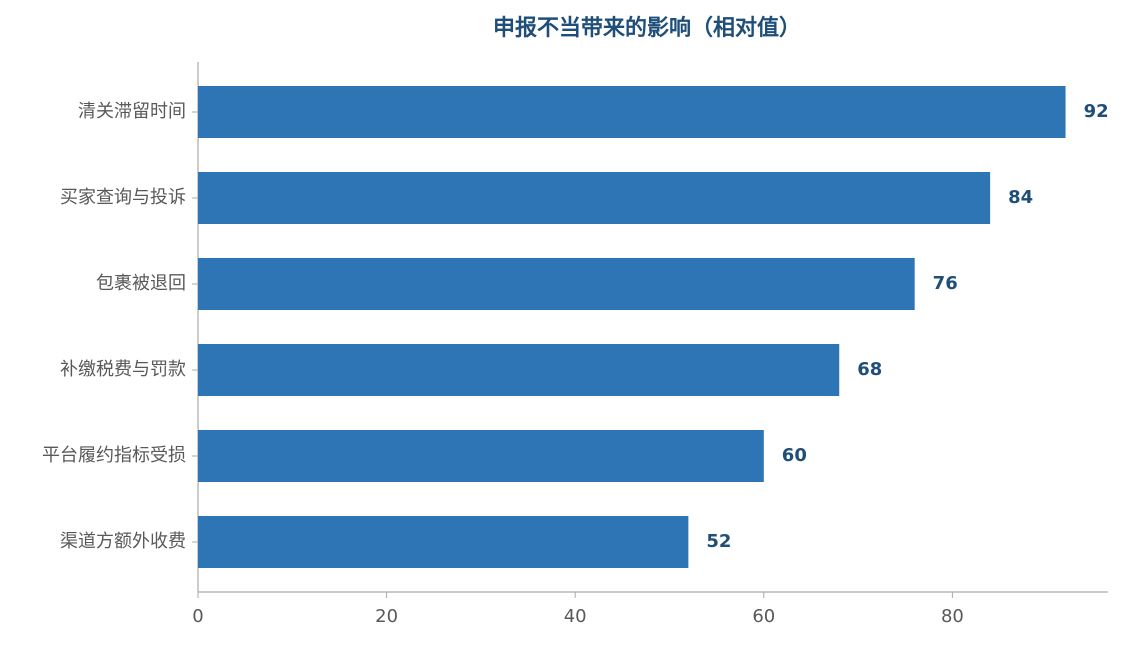 This screenshot has height=645, width=1124. I want to click on value-label: 84, so click(1020, 197).